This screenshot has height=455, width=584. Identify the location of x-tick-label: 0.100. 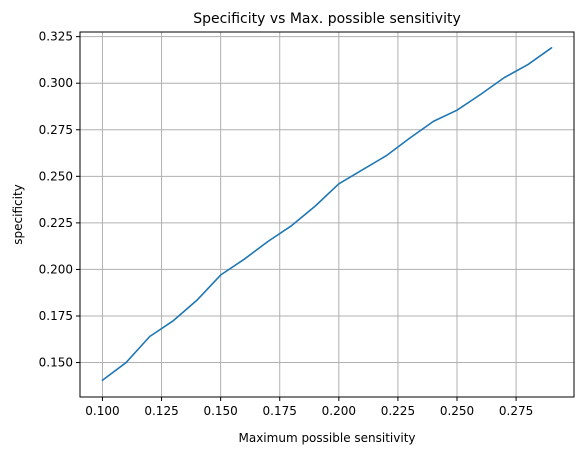
(102, 411).